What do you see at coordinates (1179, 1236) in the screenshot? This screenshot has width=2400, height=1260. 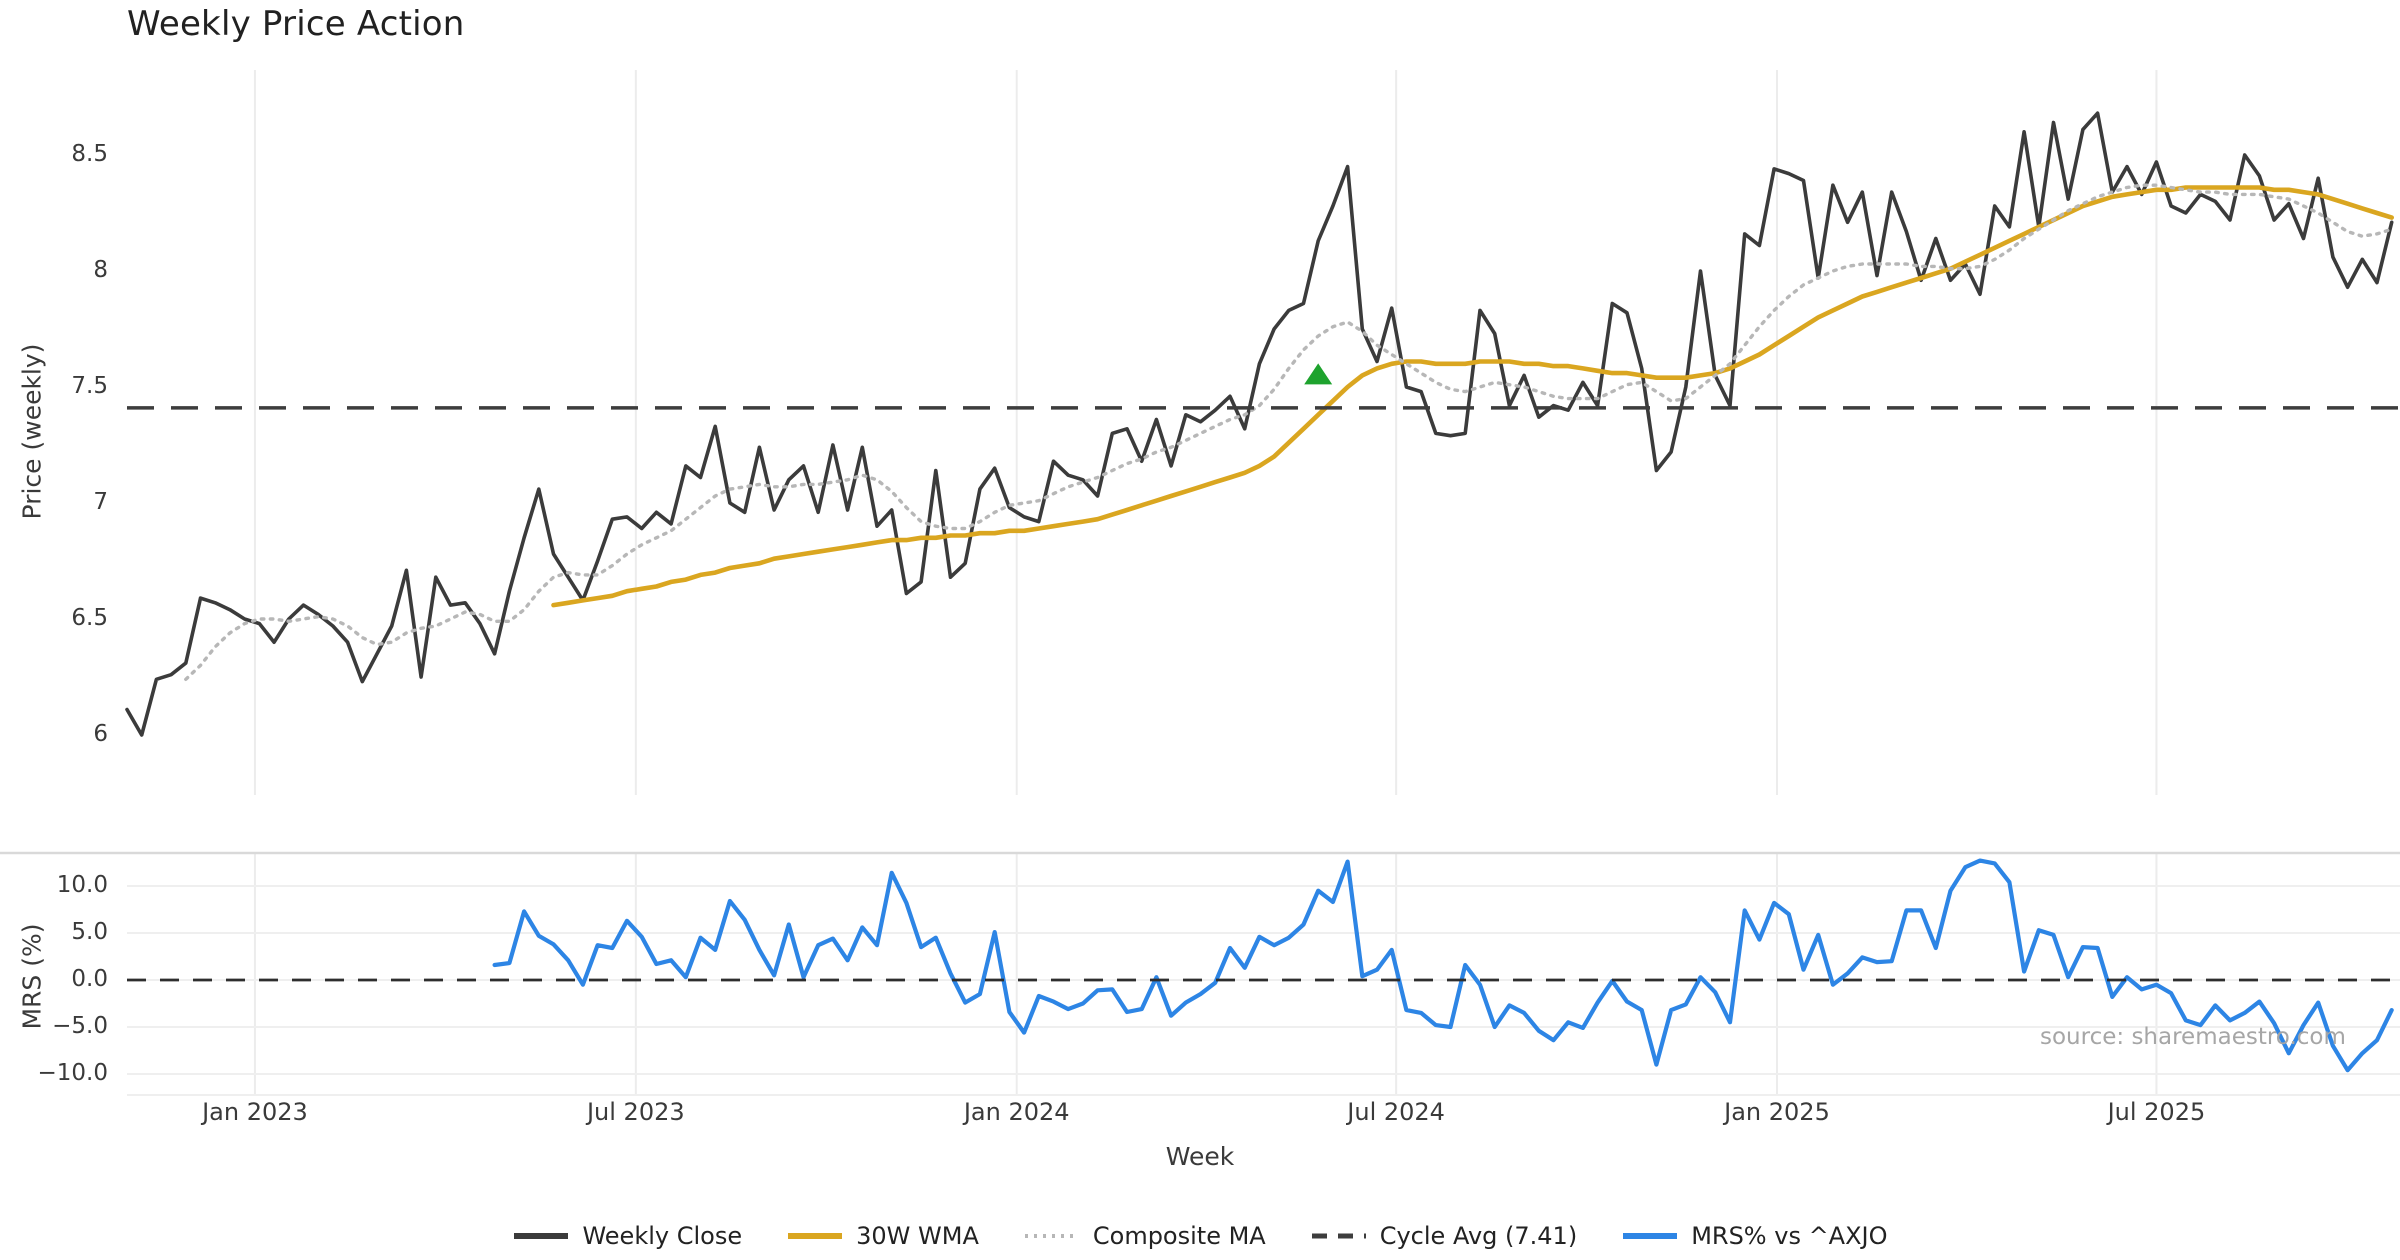 I see `legend-label: Composite MA` at bounding box center [1179, 1236].